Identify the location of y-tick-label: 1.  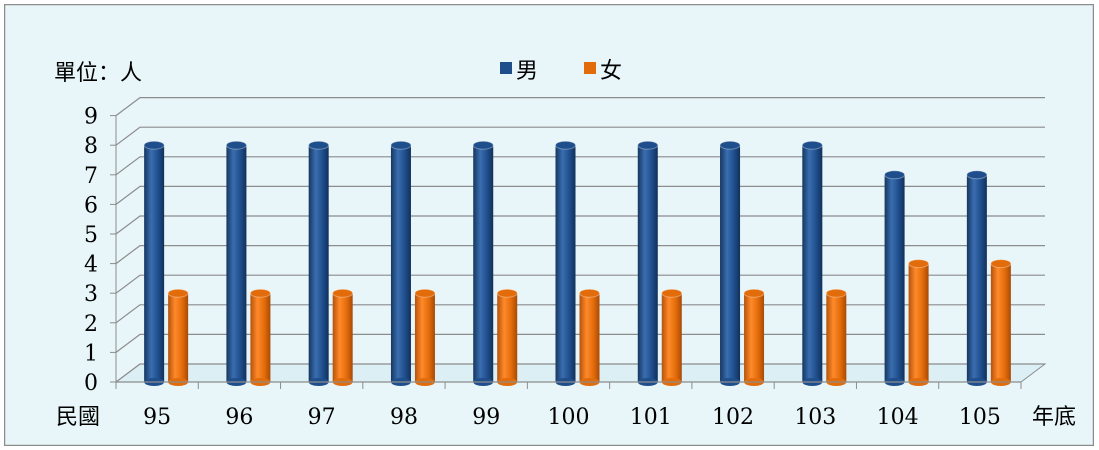
(91, 353).